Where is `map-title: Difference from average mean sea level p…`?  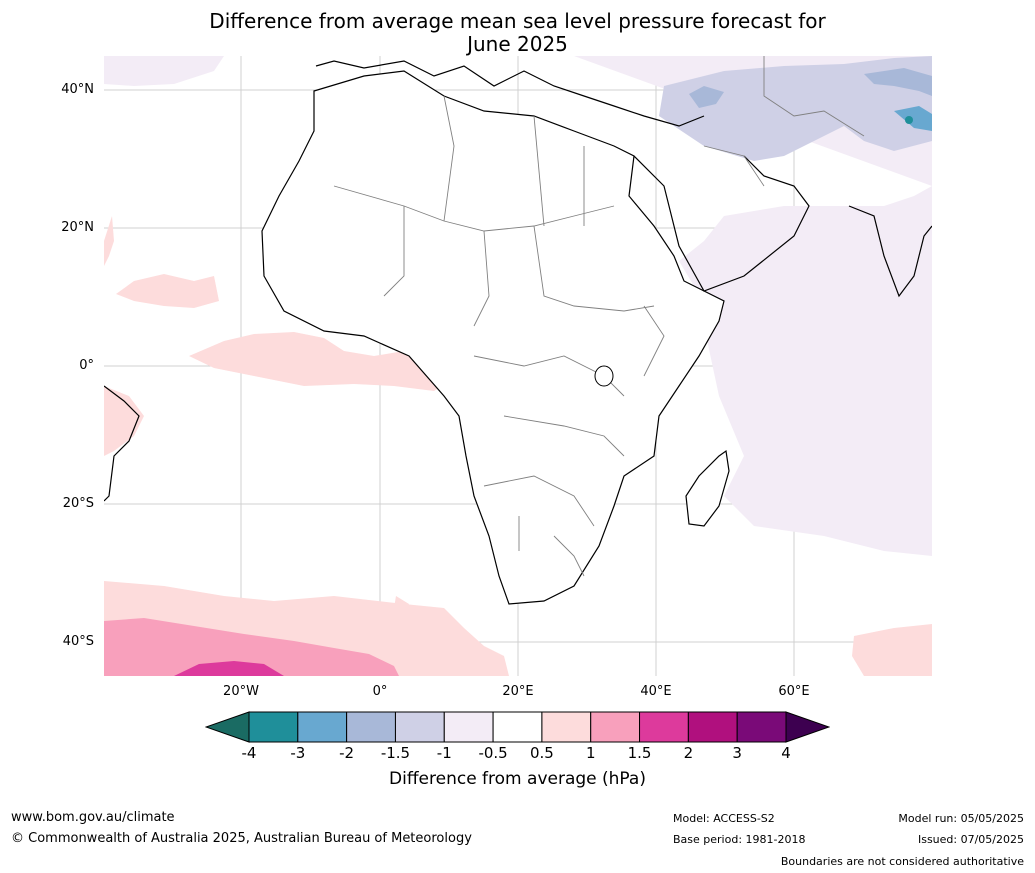
map-title: Difference from average mean sea level p… is located at coordinates (517, 33).